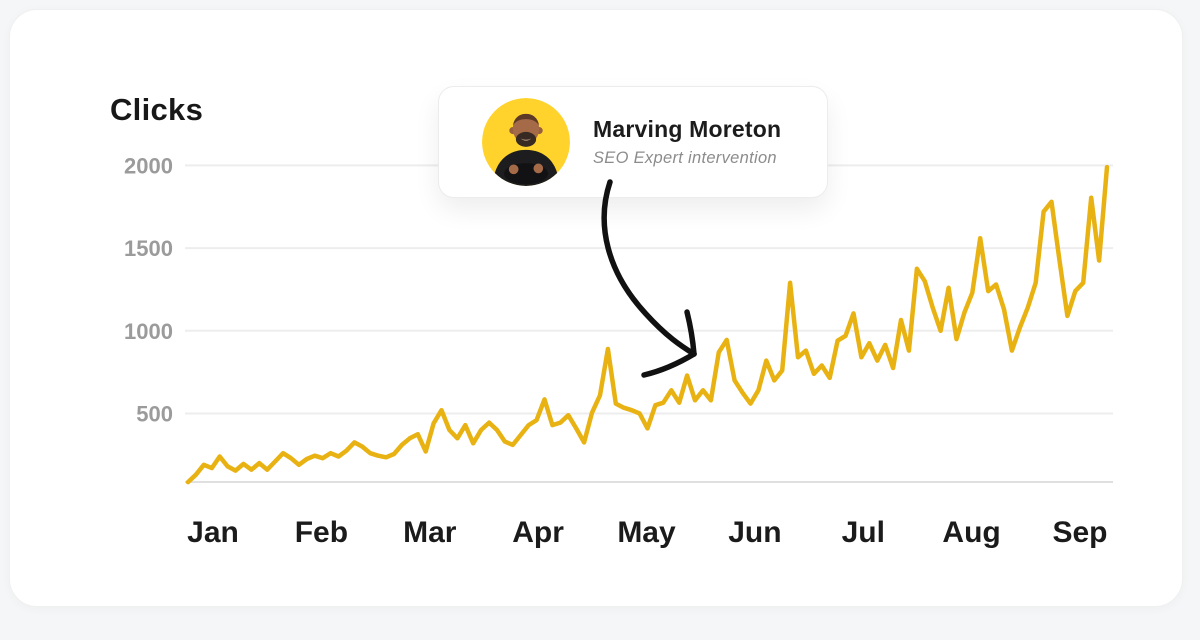  I want to click on x-month-label: Jun, so click(754, 532).